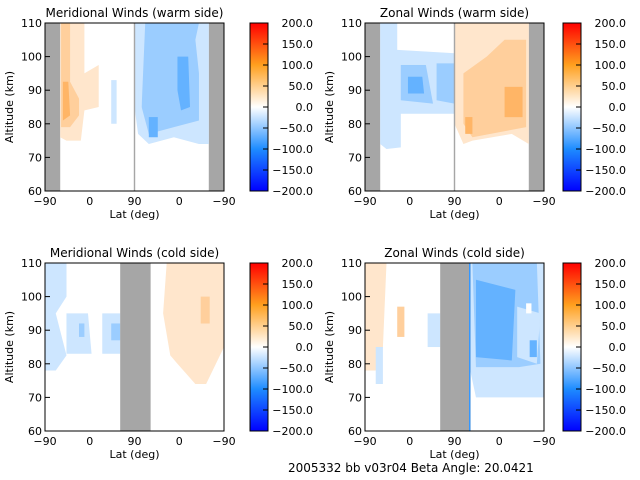 Image resolution: width=640 pixels, height=480 pixels. Describe the element at coordinates (134, 253) in the screenshot. I see `chart-title: Meridional Winds (cold side)` at that location.